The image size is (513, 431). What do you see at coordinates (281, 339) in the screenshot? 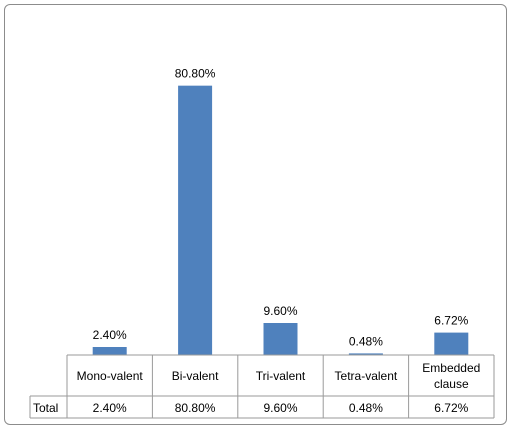
I see `bar-tri-valent` at bounding box center [281, 339].